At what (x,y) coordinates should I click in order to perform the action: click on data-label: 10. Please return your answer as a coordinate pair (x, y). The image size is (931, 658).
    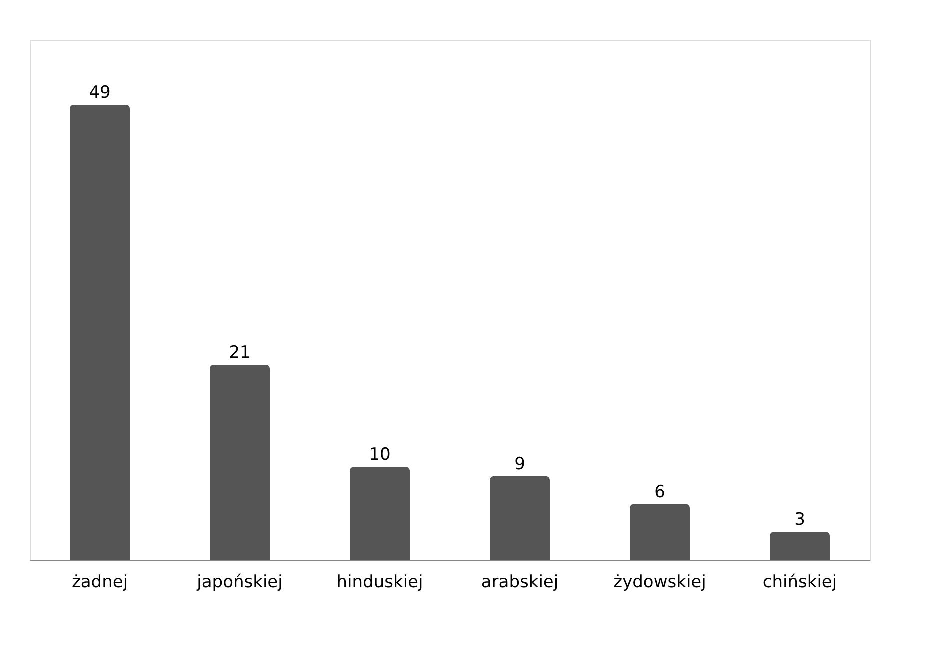
    Looking at the image, I should click on (380, 455).